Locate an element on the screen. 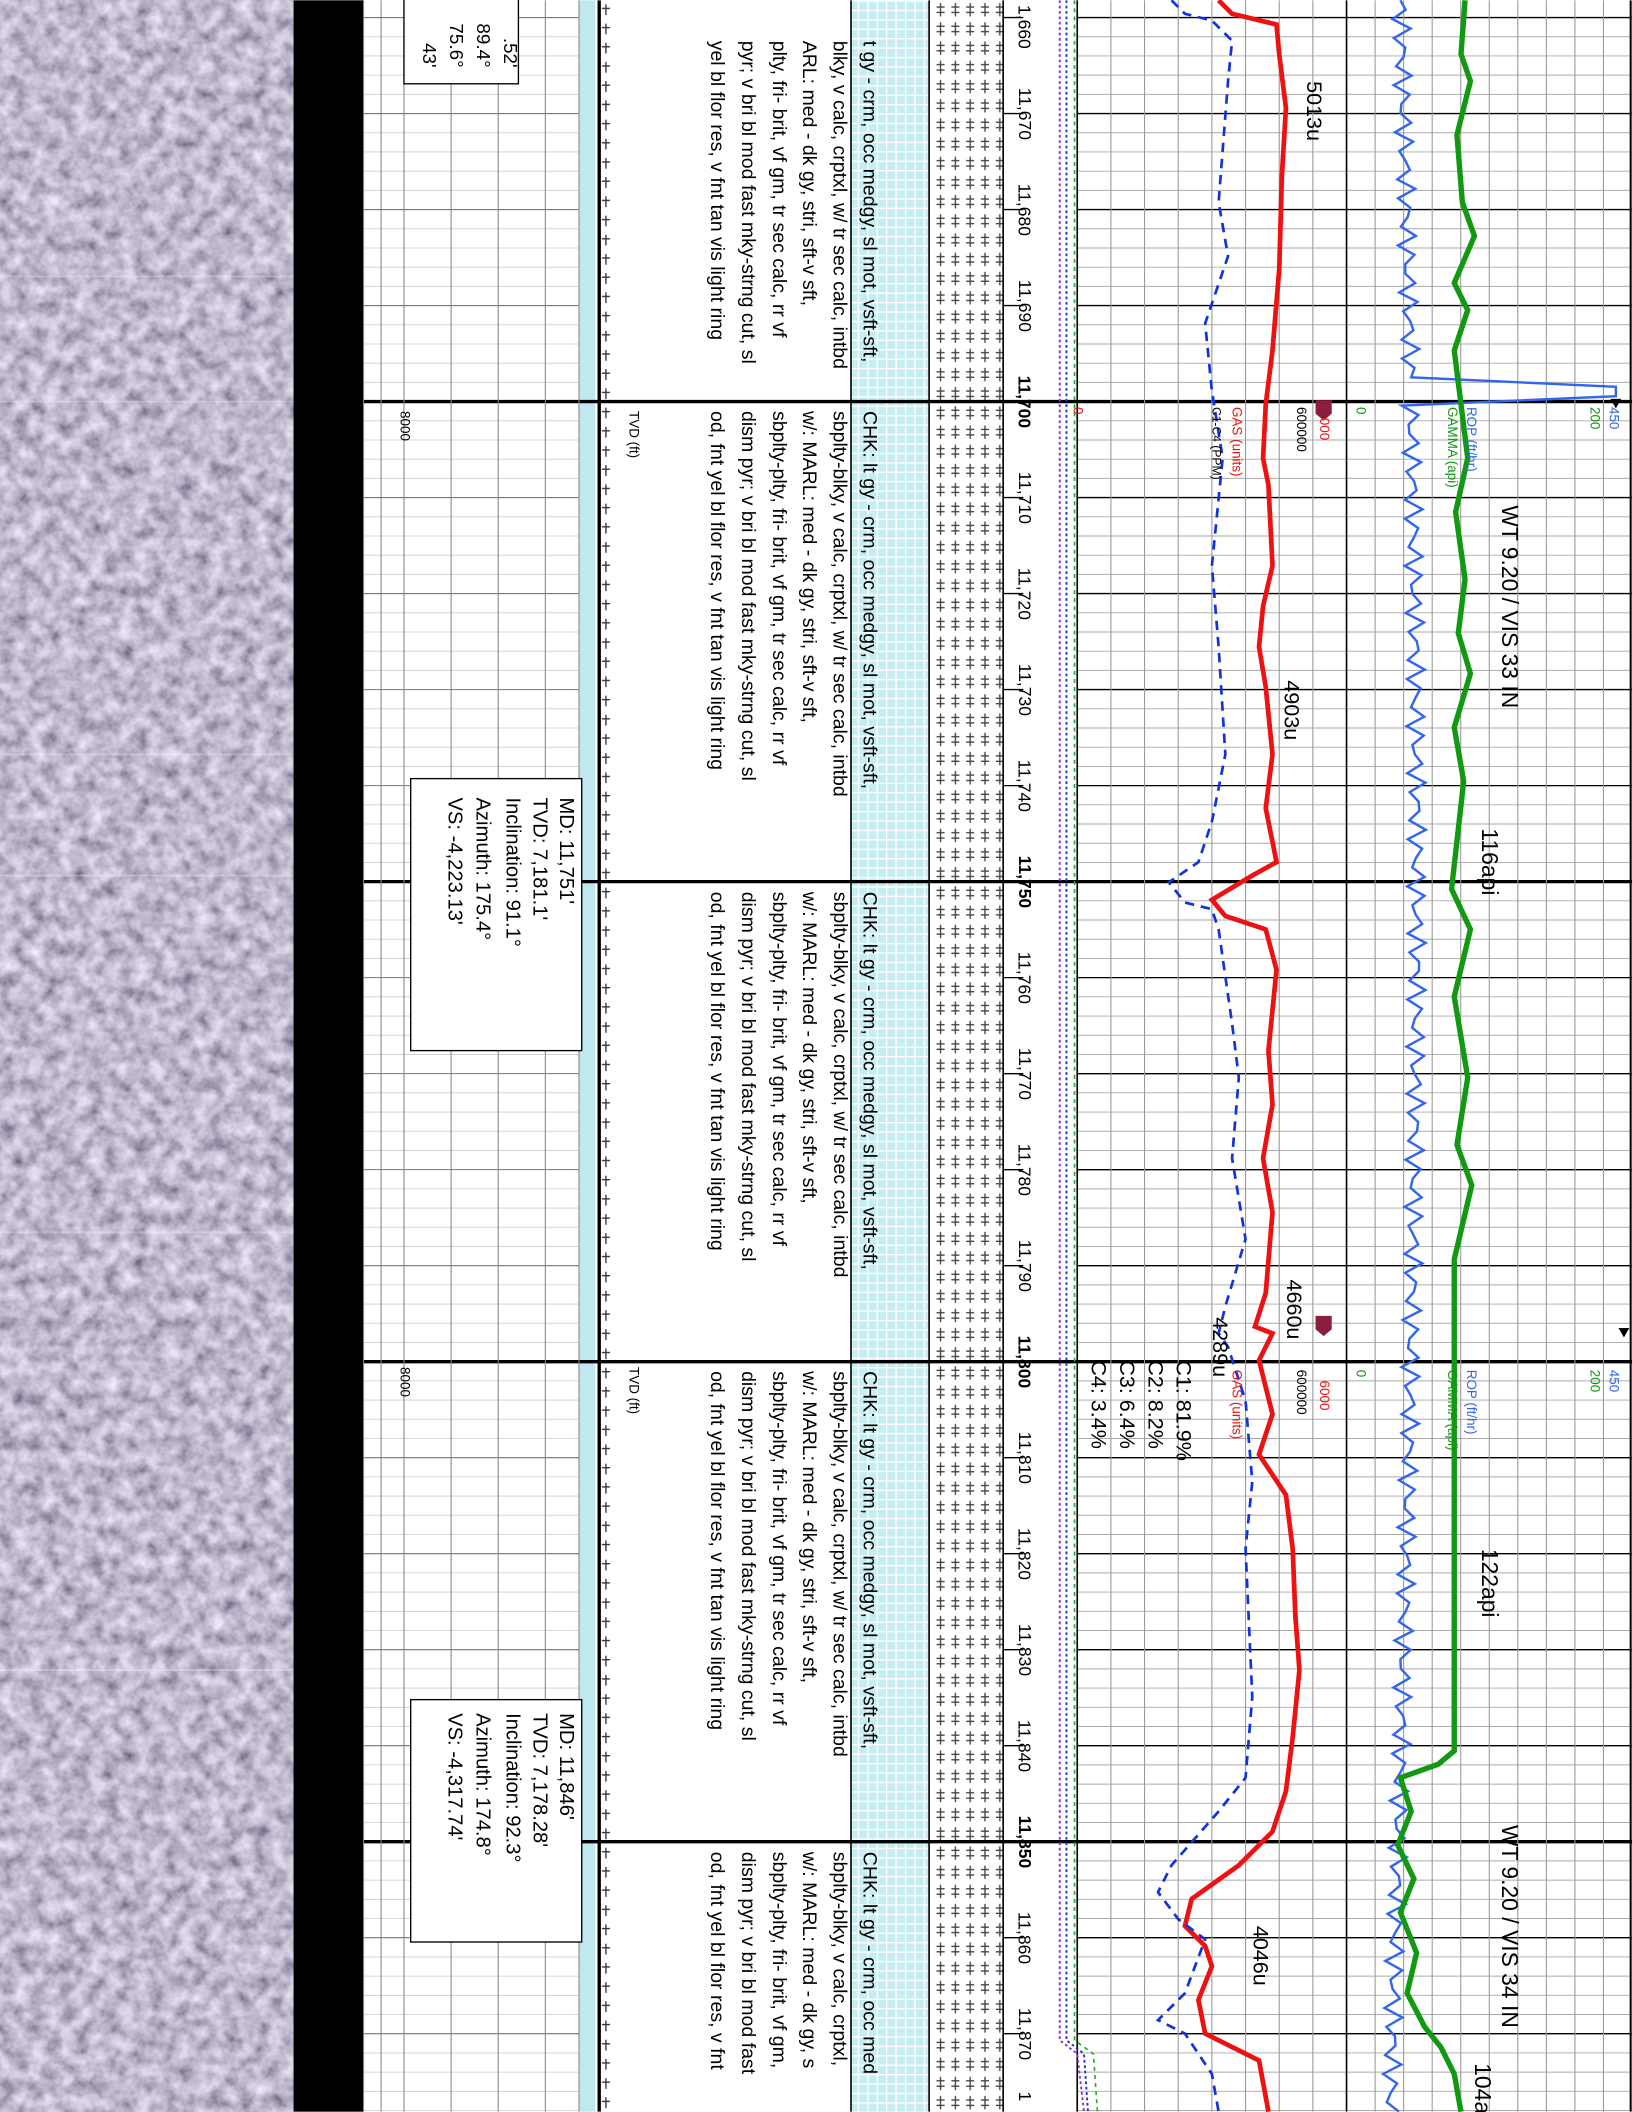  gas-curve is located at coordinates (1242, 1056).